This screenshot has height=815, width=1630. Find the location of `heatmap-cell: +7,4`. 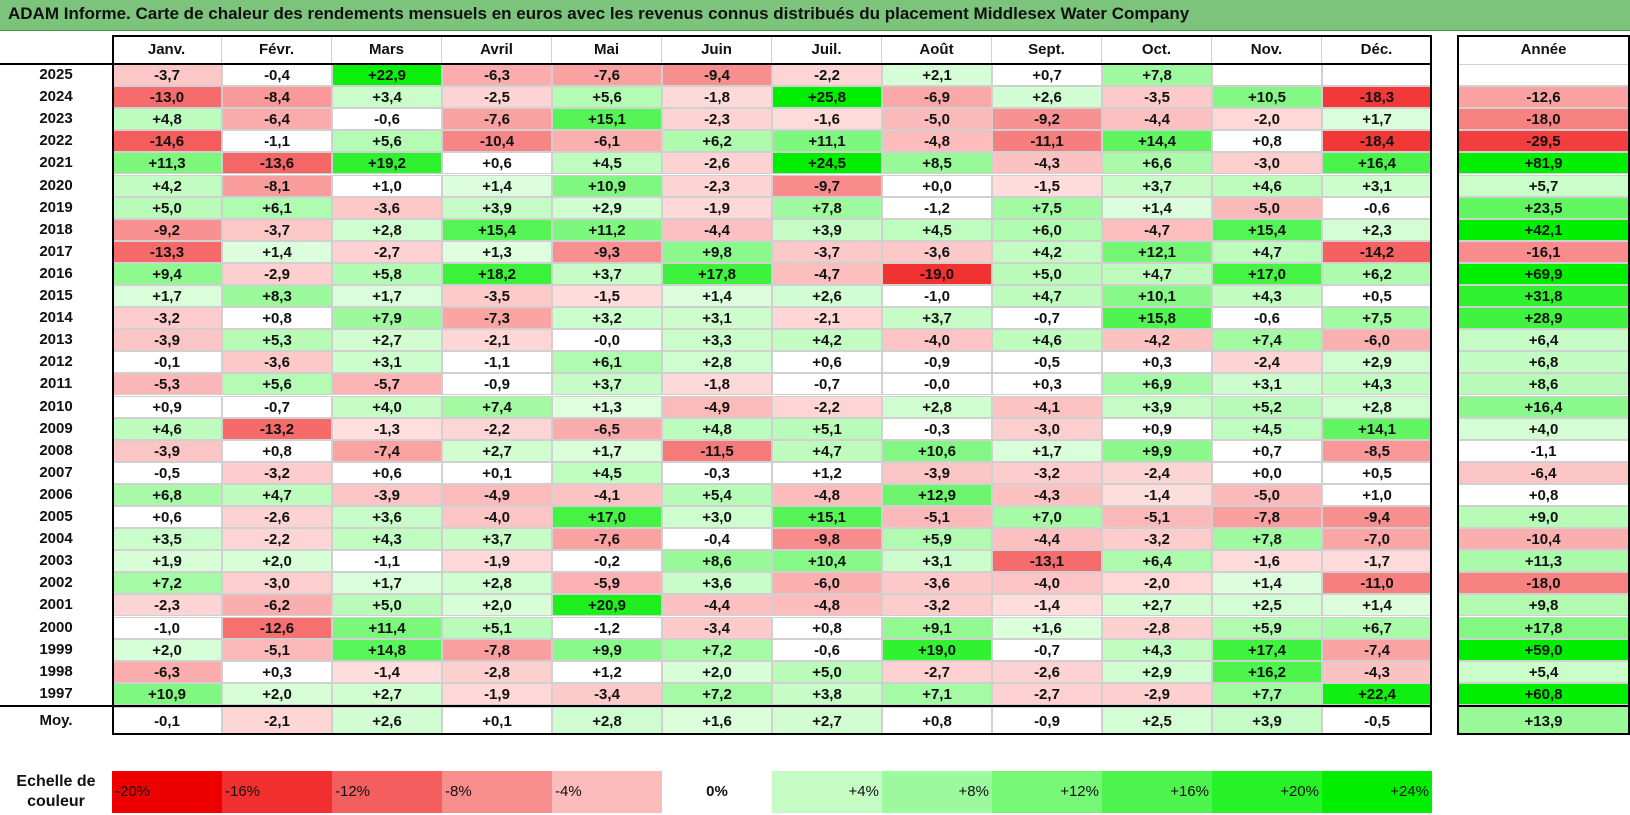

heatmap-cell: +7,4 is located at coordinates (1267, 340).